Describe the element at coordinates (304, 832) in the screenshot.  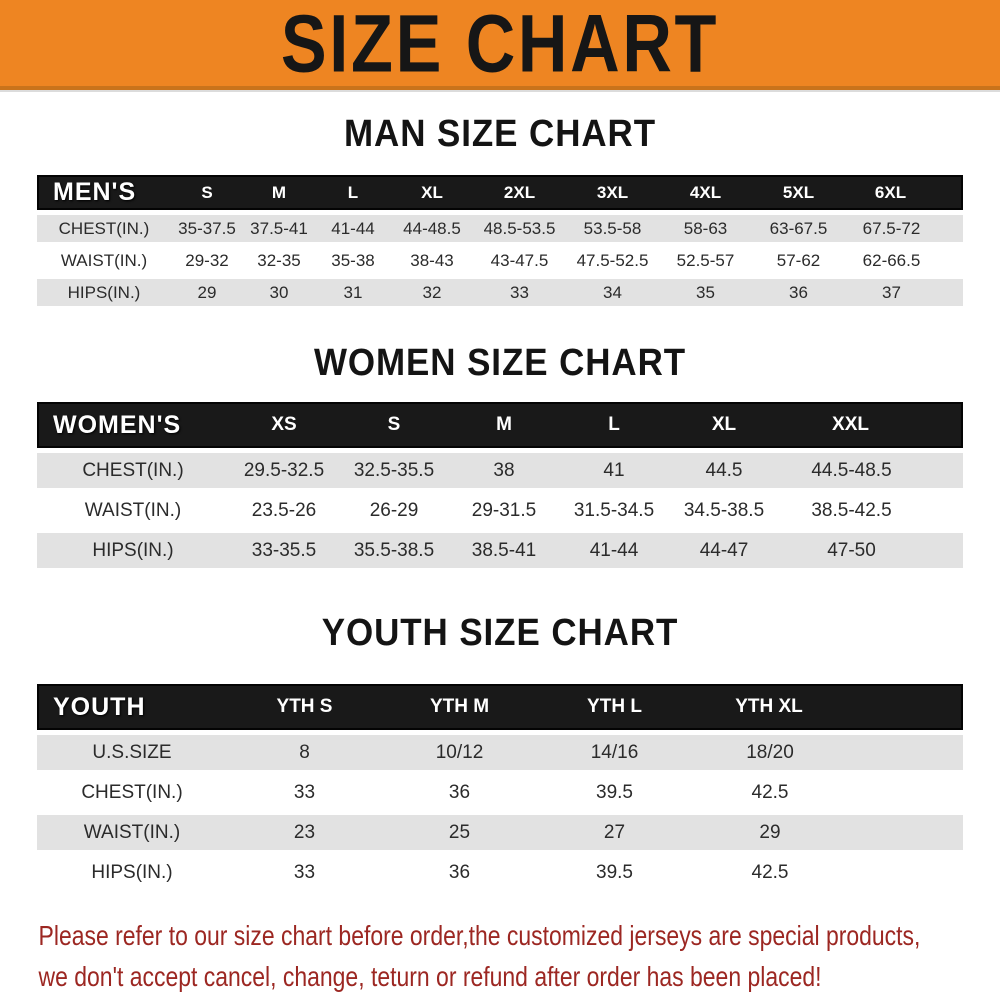
I see `size-value: 23` at that location.